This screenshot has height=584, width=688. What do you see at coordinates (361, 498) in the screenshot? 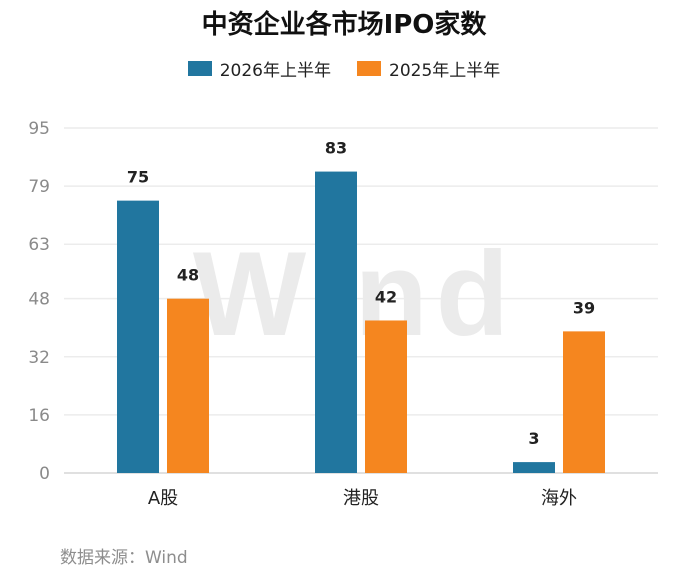
I see `x-tick-label: 港股` at bounding box center [361, 498].